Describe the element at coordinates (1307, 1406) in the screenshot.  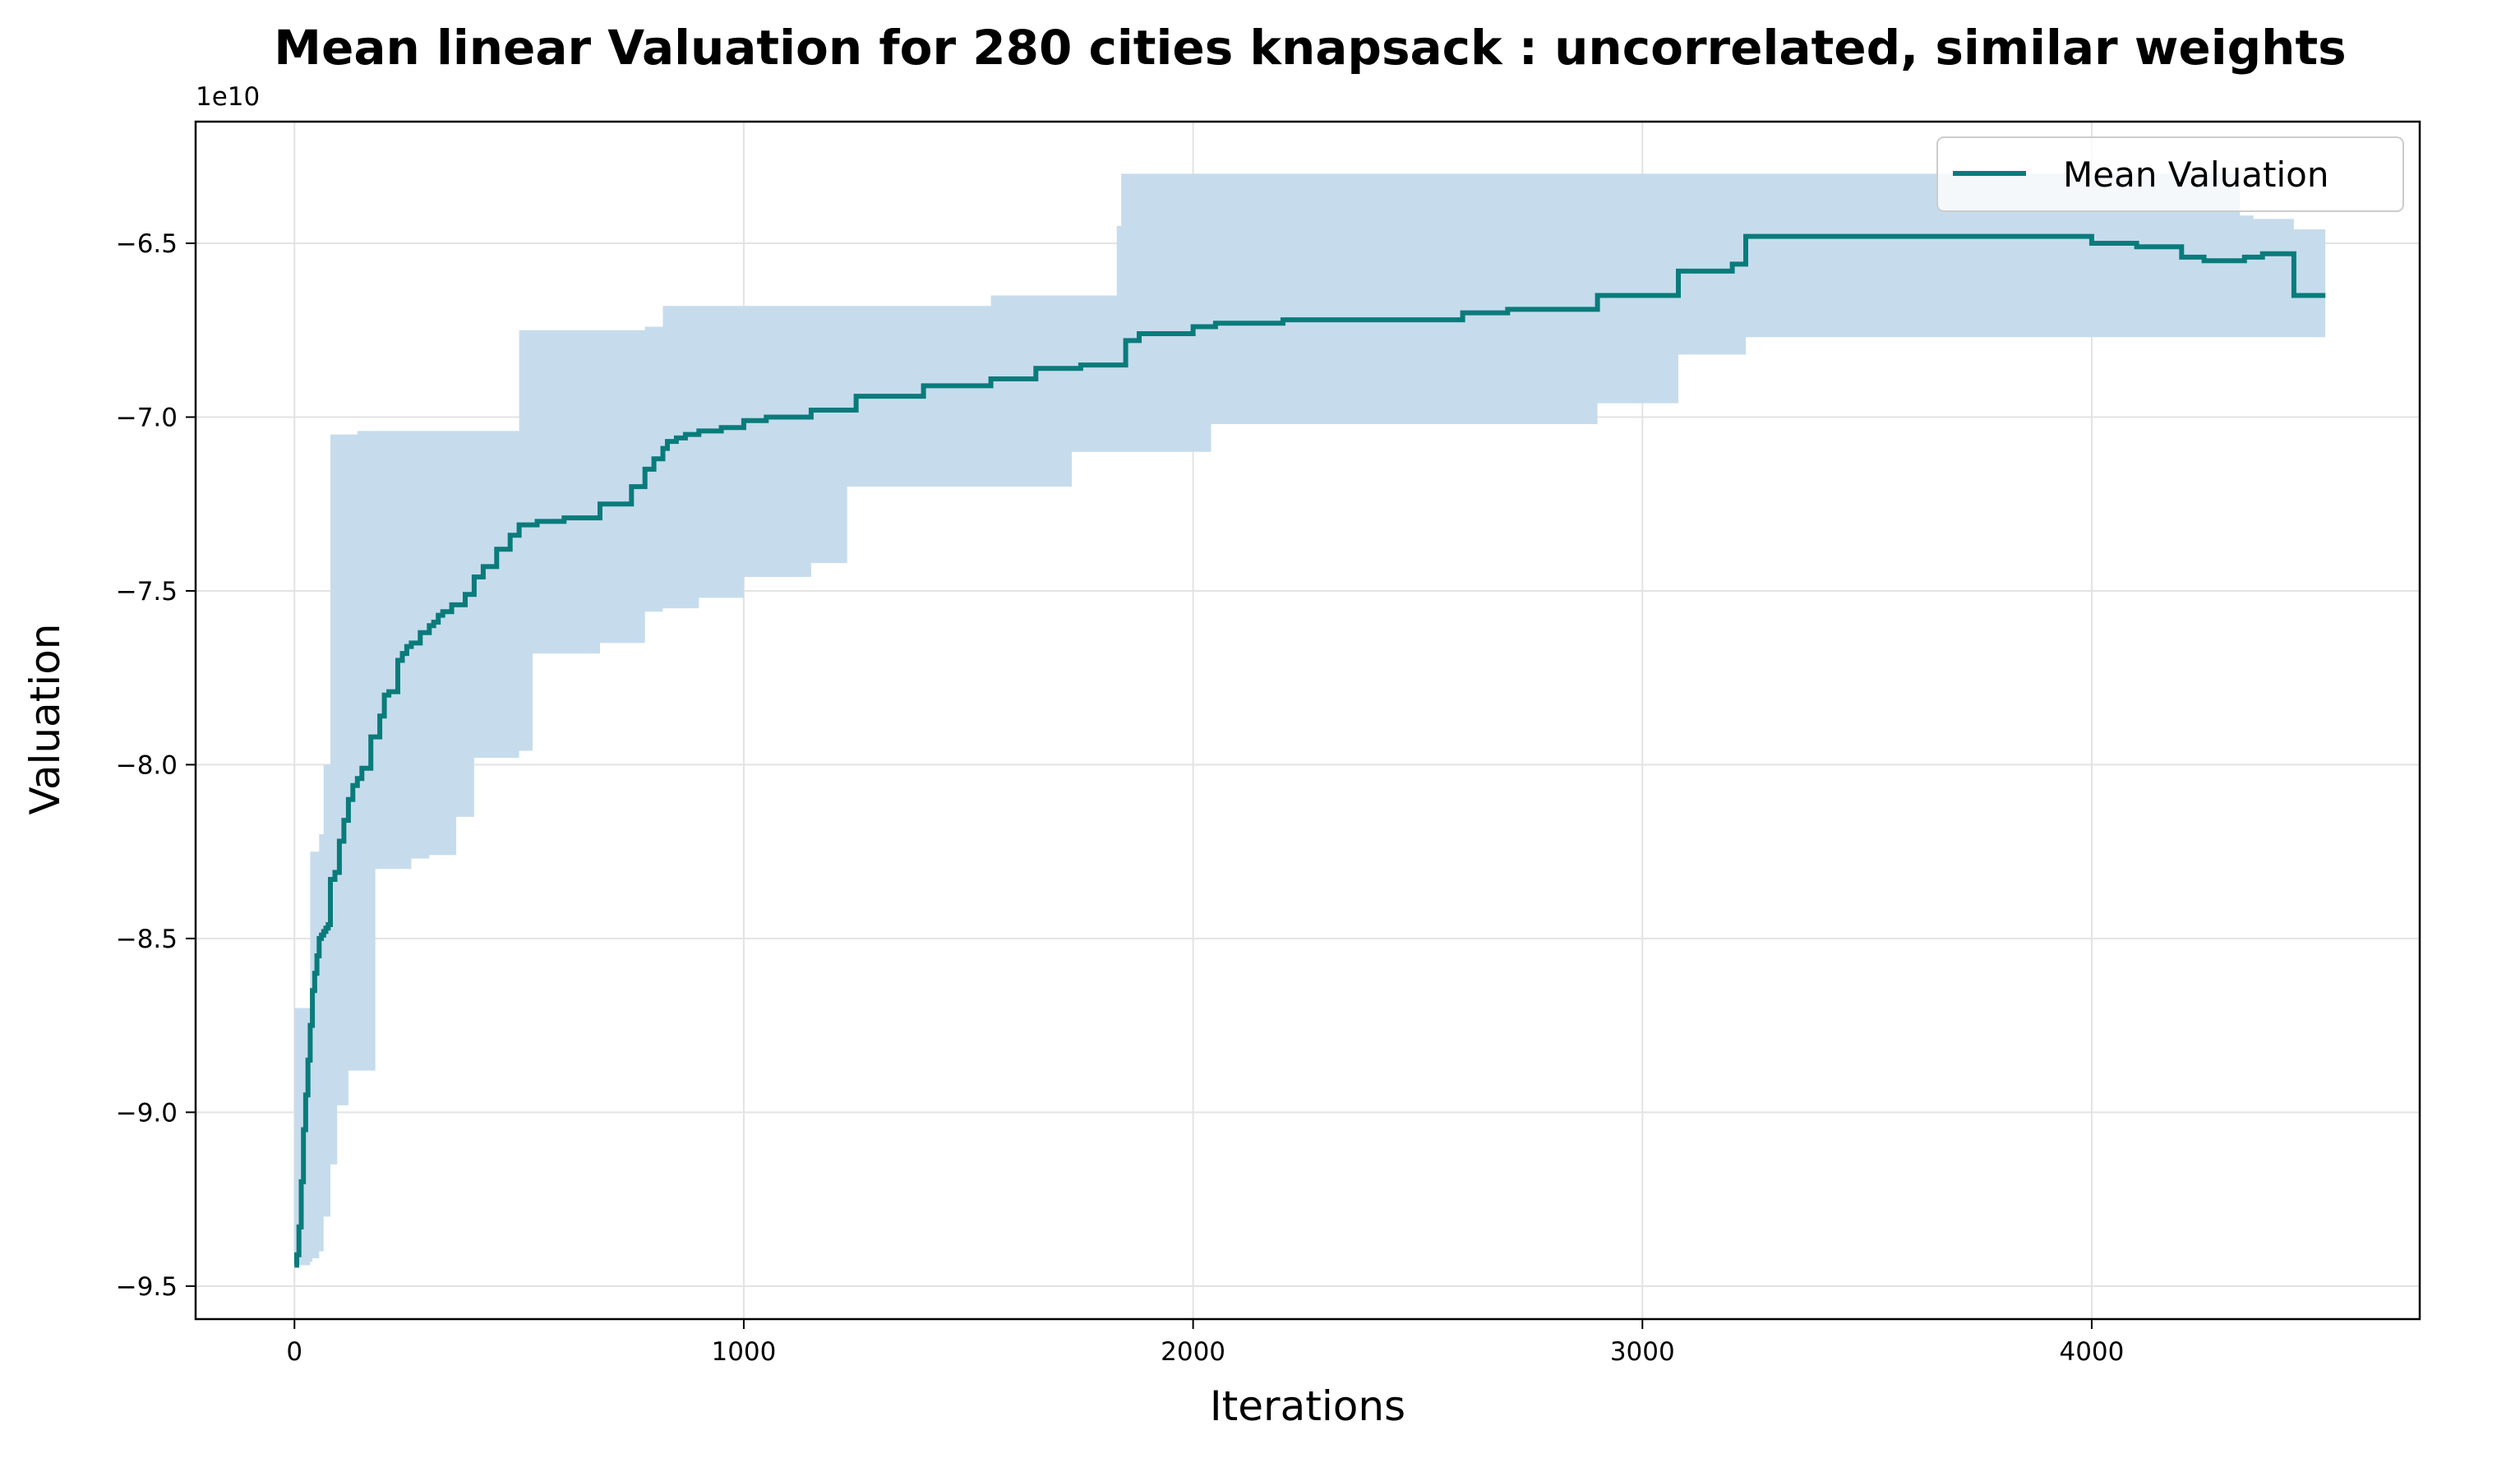
I see `x-axis-title: Iterations` at that location.